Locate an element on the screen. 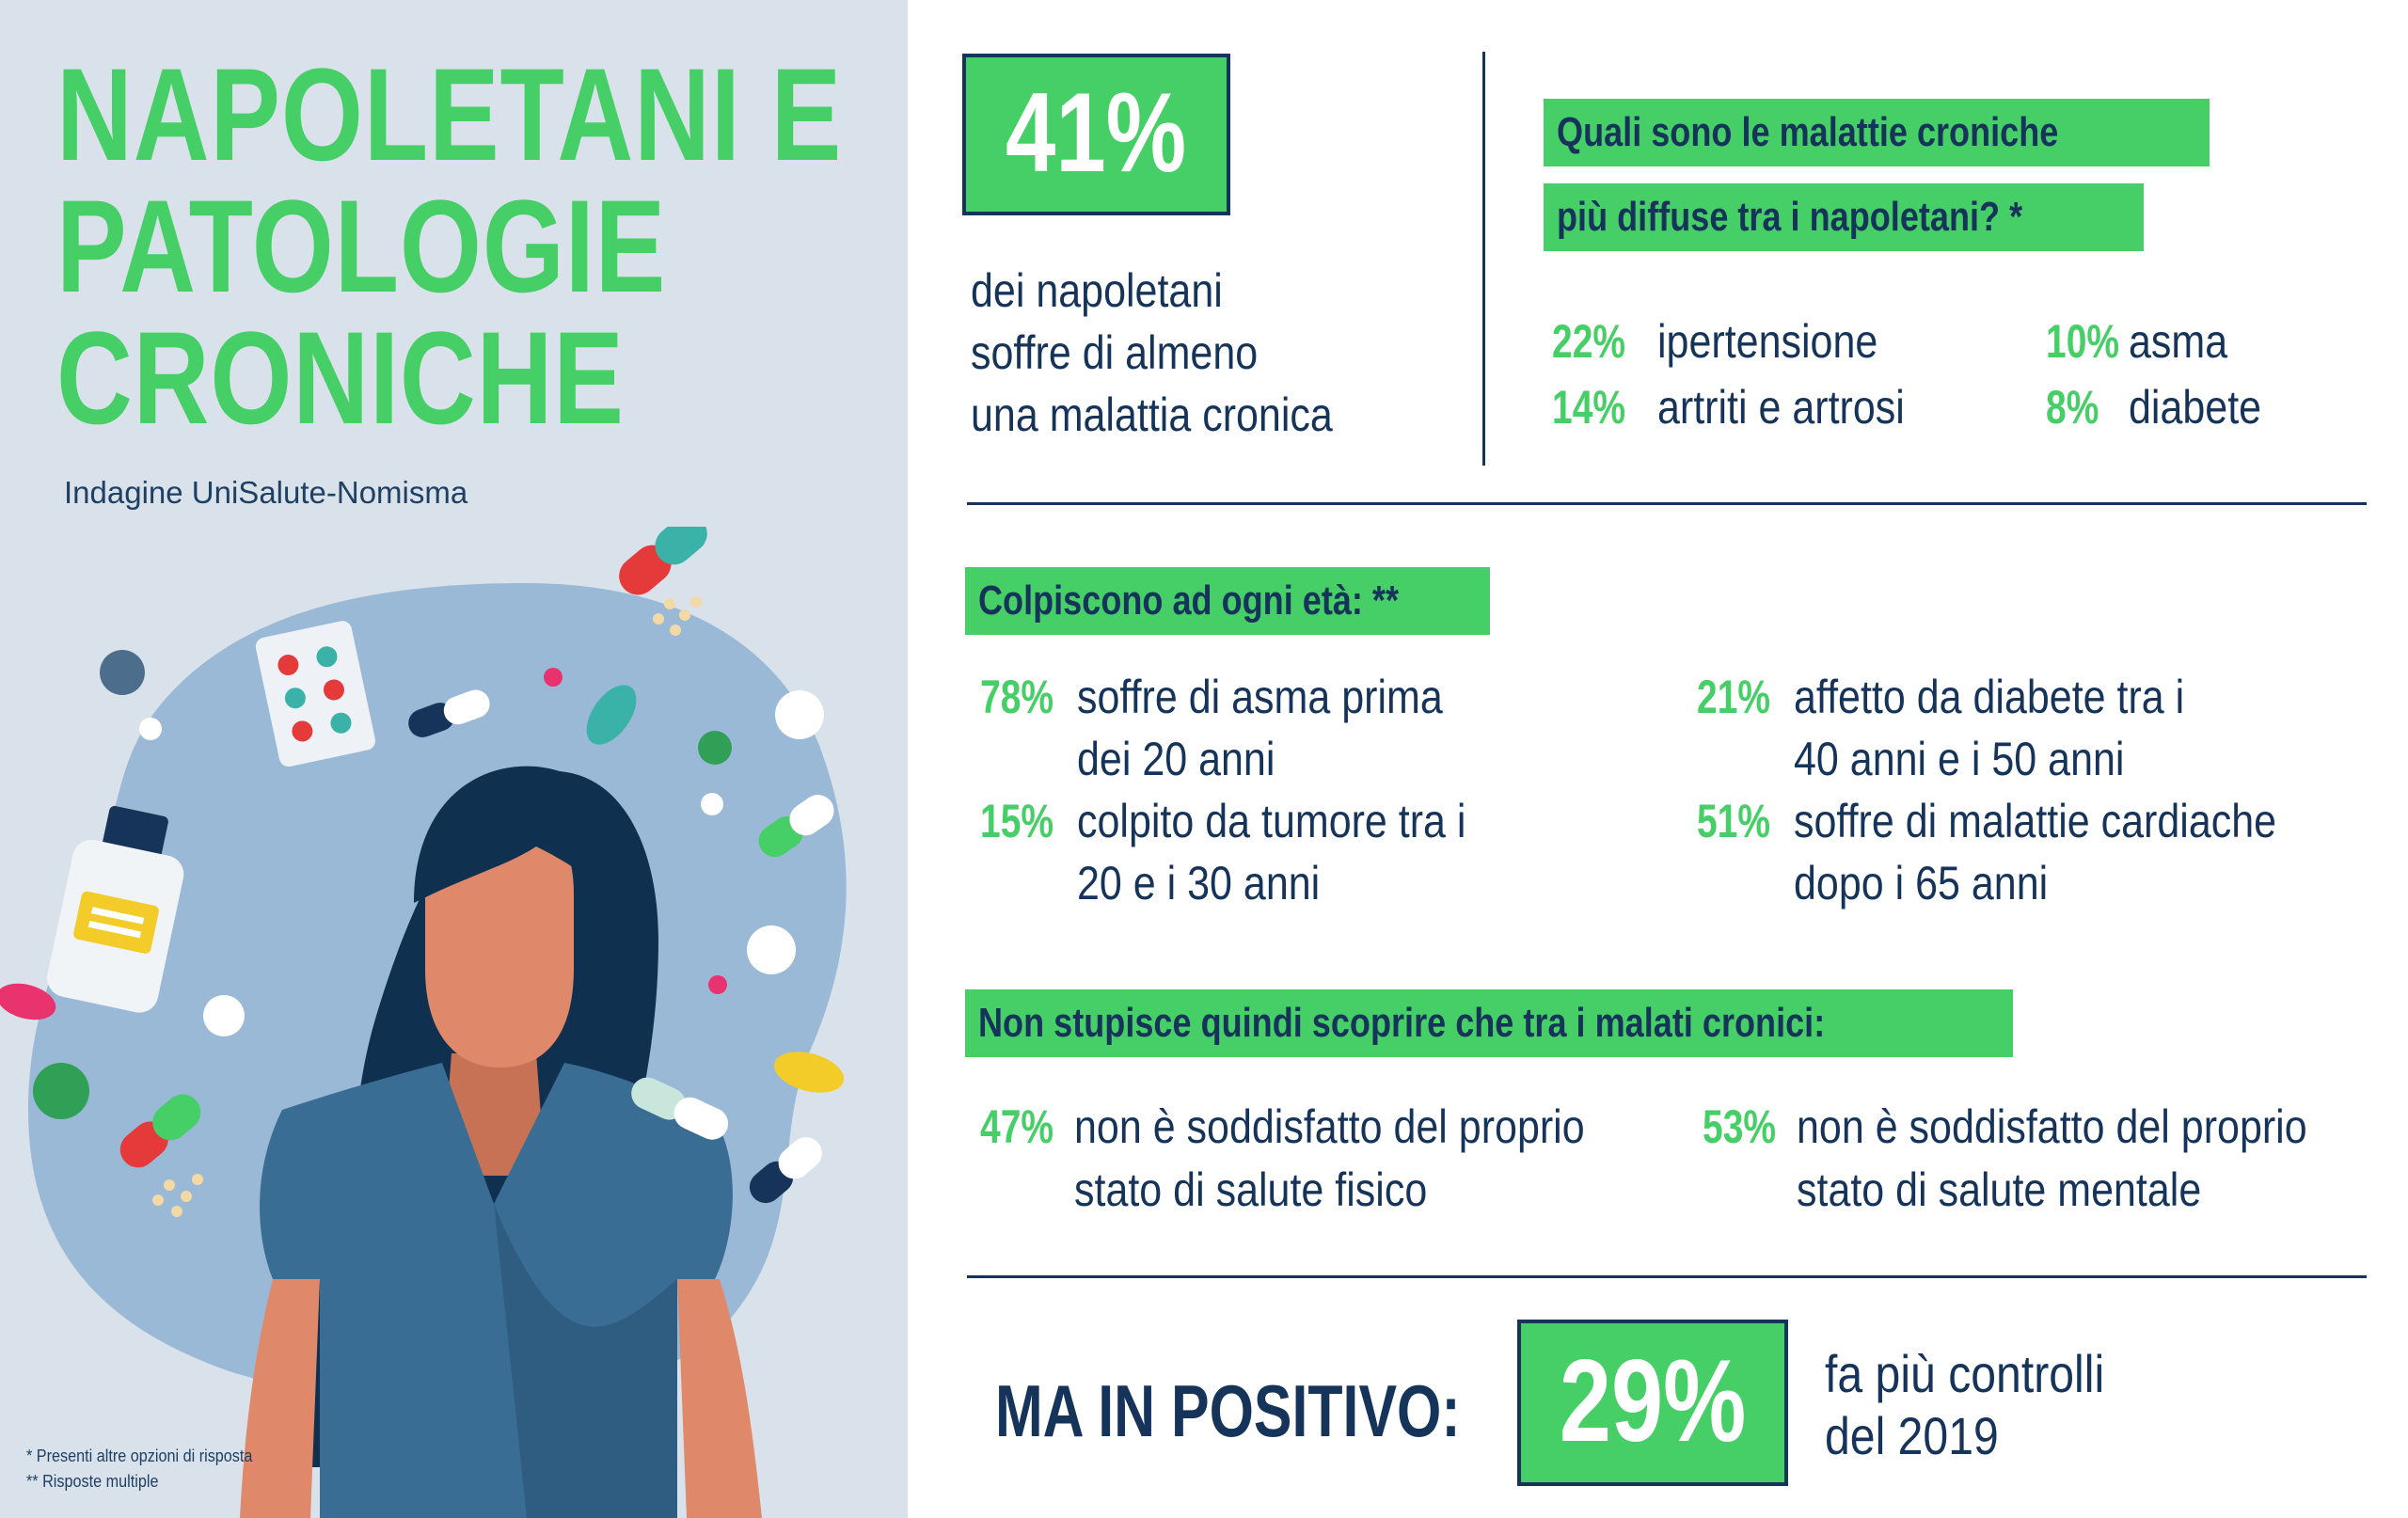 The width and height of the screenshot is (2408, 1518). hair-bangs is located at coordinates (524, 844).